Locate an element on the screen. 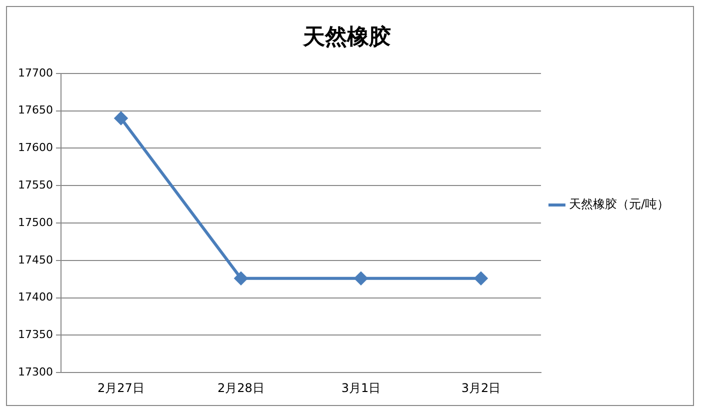  y-tick-label: 17550 is located at coordinates (35, 185).